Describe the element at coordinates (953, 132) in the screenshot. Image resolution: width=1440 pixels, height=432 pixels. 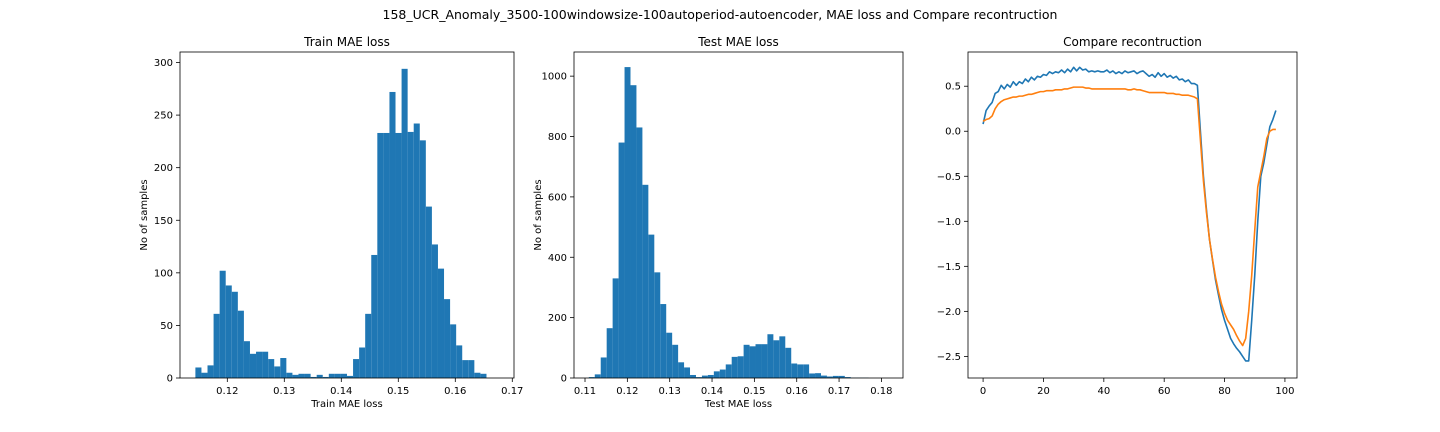
I see `y-tick-label: 0.0` at that location.